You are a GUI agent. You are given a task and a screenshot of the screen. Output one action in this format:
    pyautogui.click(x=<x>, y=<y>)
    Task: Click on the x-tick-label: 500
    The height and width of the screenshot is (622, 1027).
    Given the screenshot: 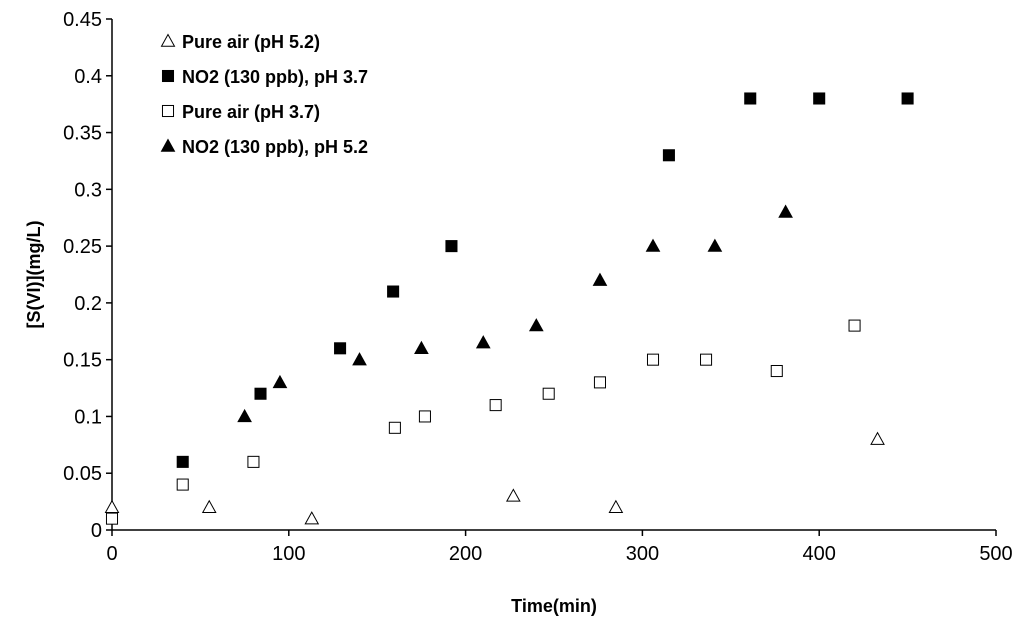 What is the action you would take?
    pyautogui.click(x=995, y=554)
    